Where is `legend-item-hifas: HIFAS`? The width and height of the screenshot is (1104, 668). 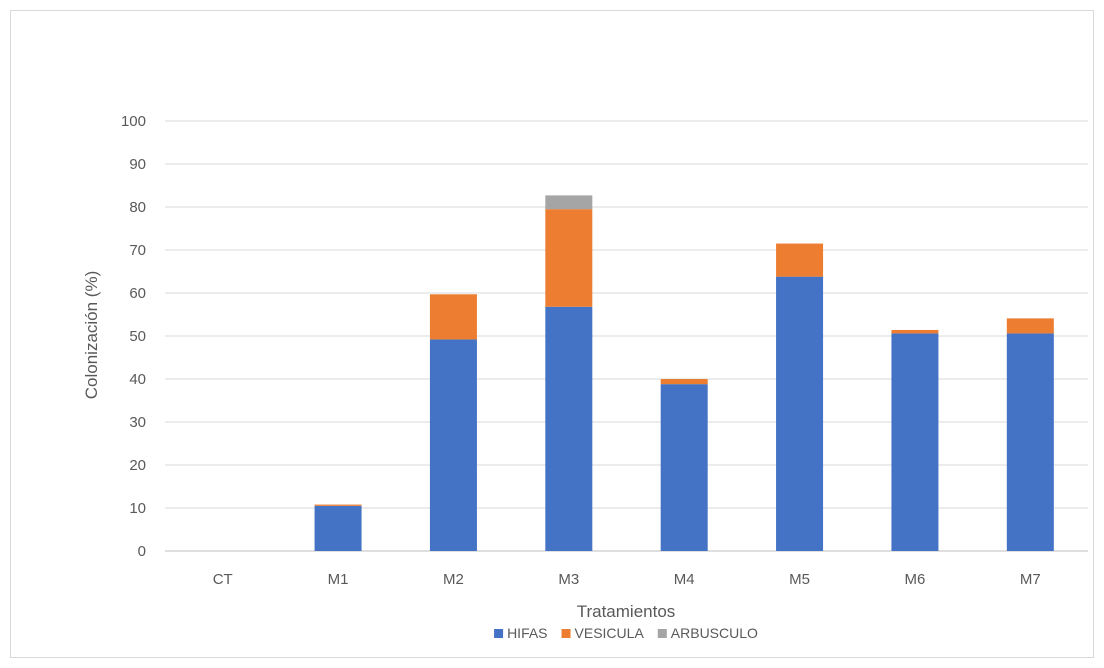
legend-item-hifas: HIFAS is located at coordinates (521, 633).